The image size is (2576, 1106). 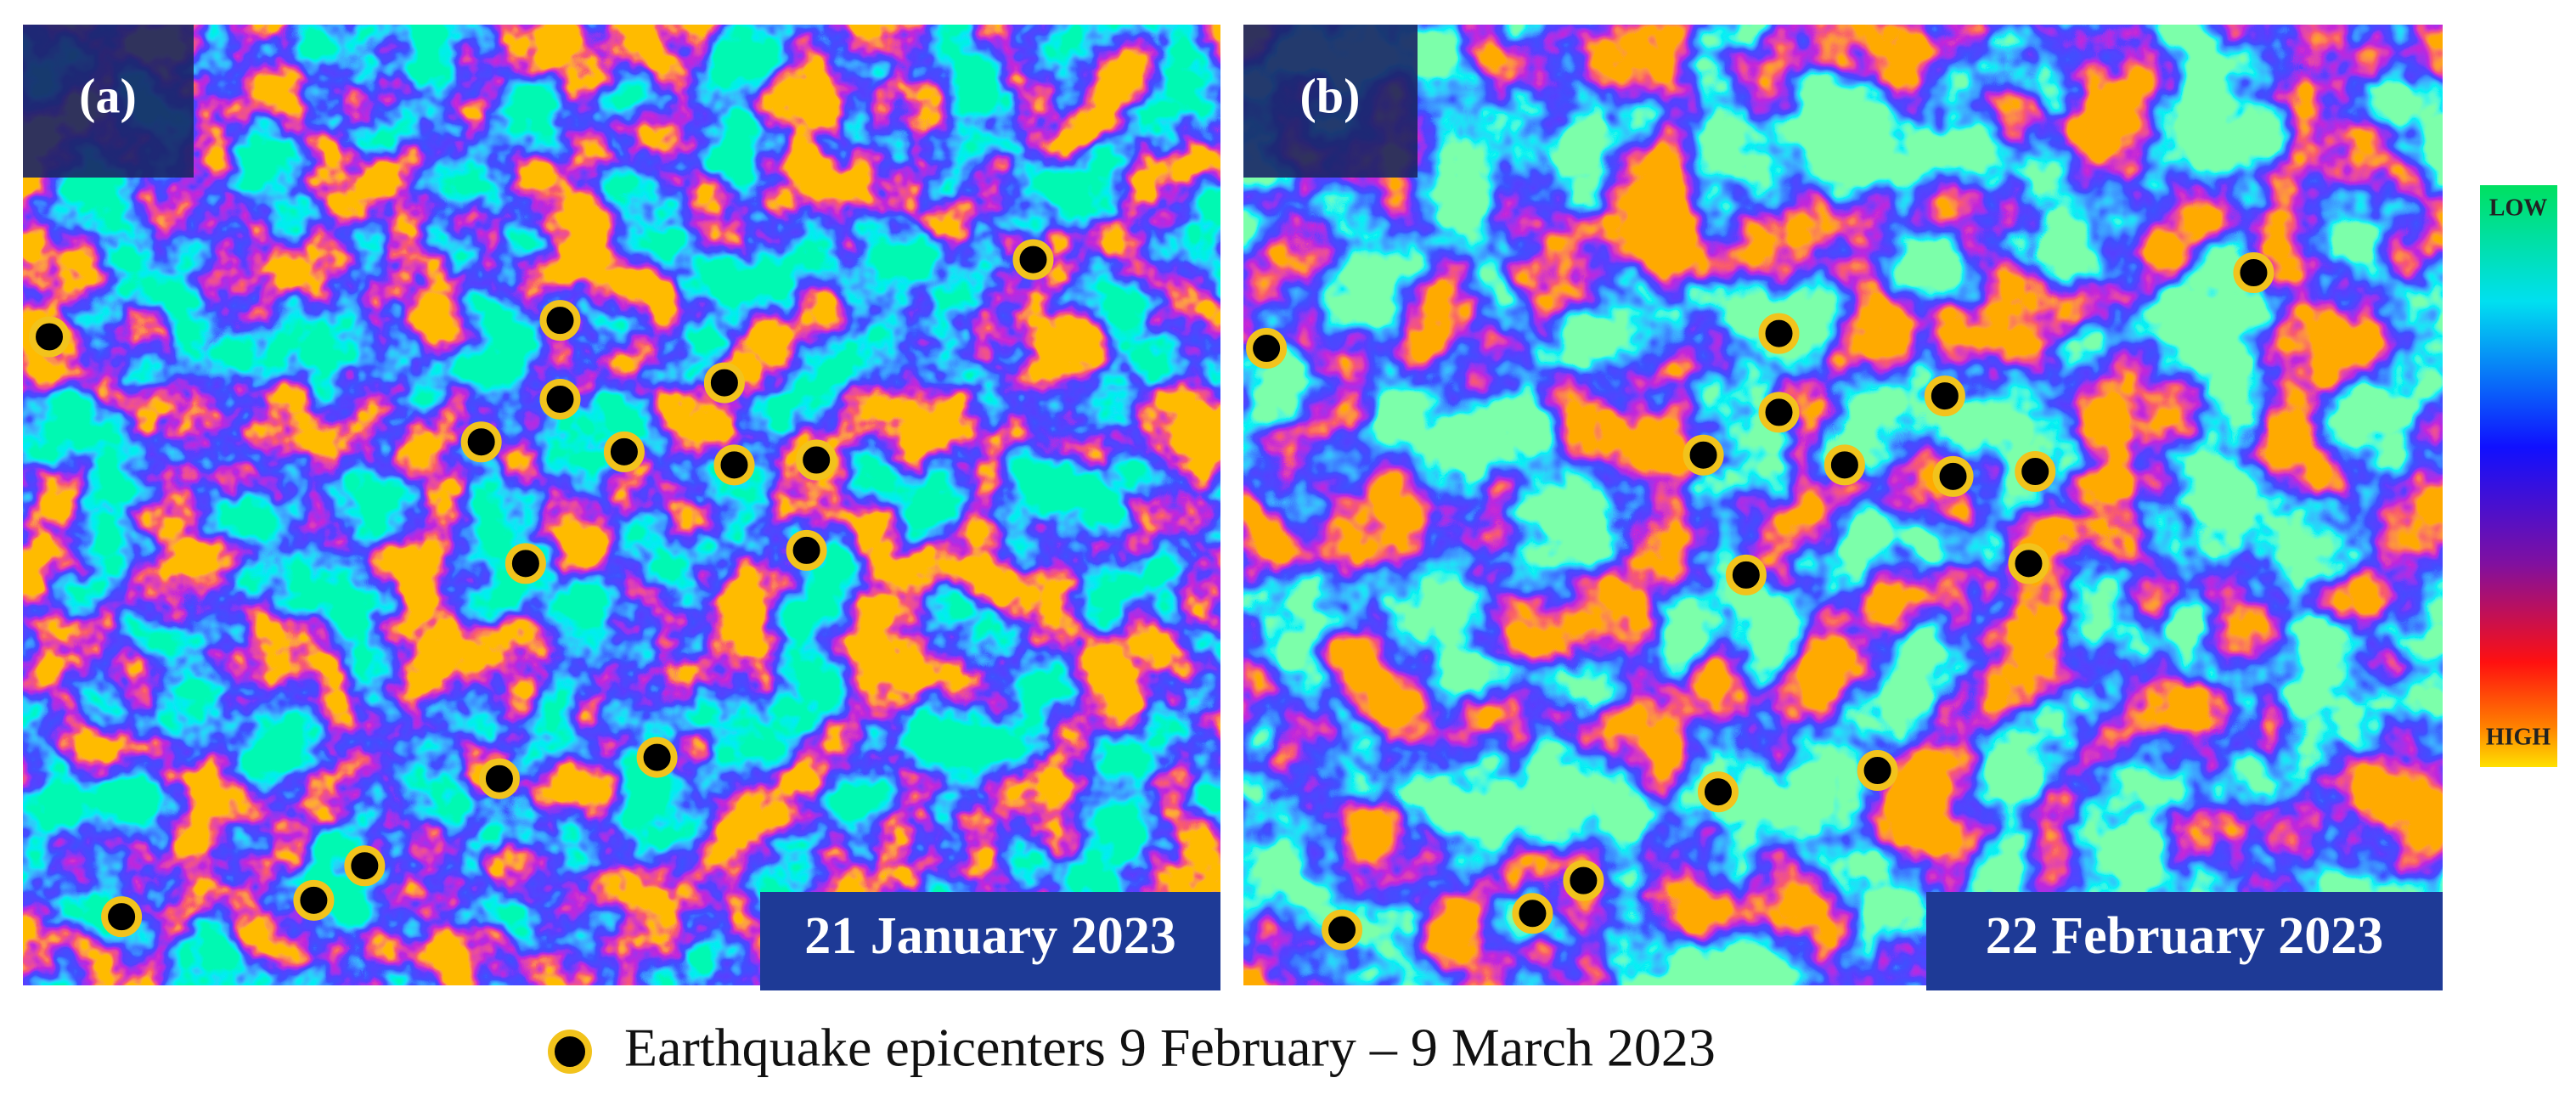 I want to click on panel-date: 22 February 2023, so click(x=2184, y=936).